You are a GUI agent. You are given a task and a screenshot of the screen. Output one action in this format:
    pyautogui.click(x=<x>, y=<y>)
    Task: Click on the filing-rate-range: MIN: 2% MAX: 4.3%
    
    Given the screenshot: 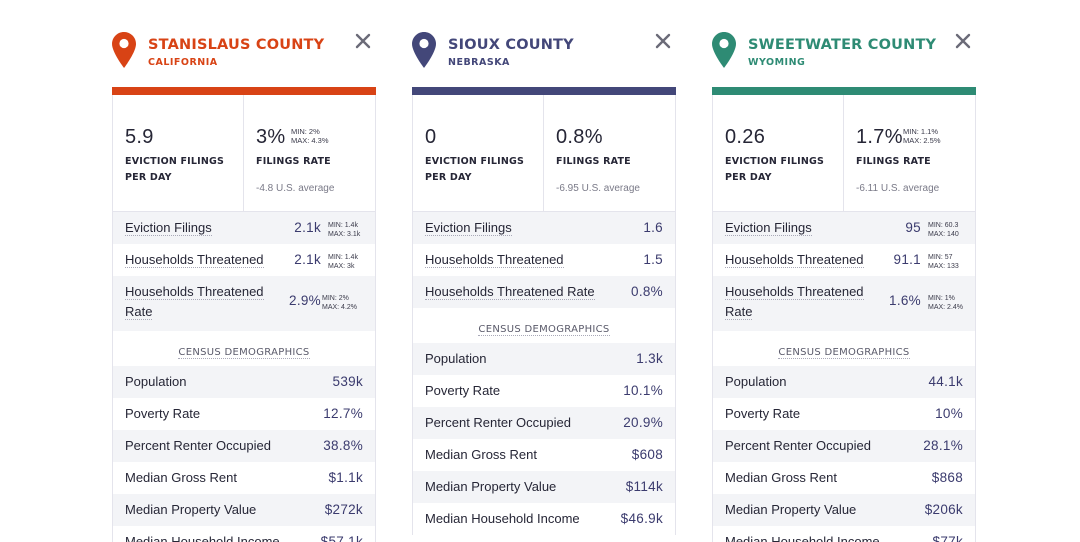 What is the action you would take?
    pyautogui.click(x=310, y=136)
    